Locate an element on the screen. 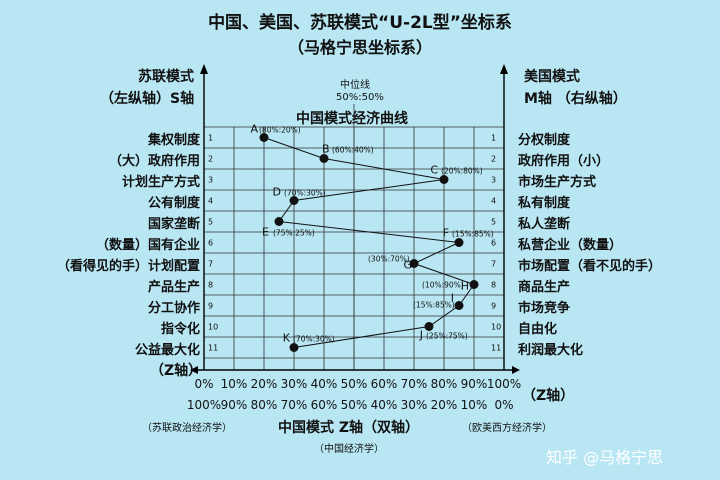  row-number-left: 7 is located at coordinates (210, 264).